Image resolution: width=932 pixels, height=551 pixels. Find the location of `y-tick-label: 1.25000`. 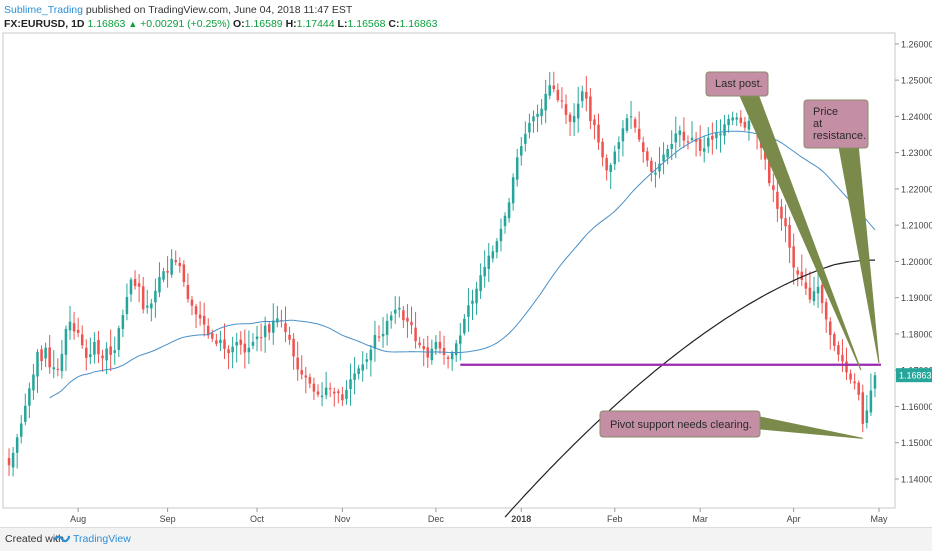

y-tick-label: 1.25000 is located at coordinates (916, 81).